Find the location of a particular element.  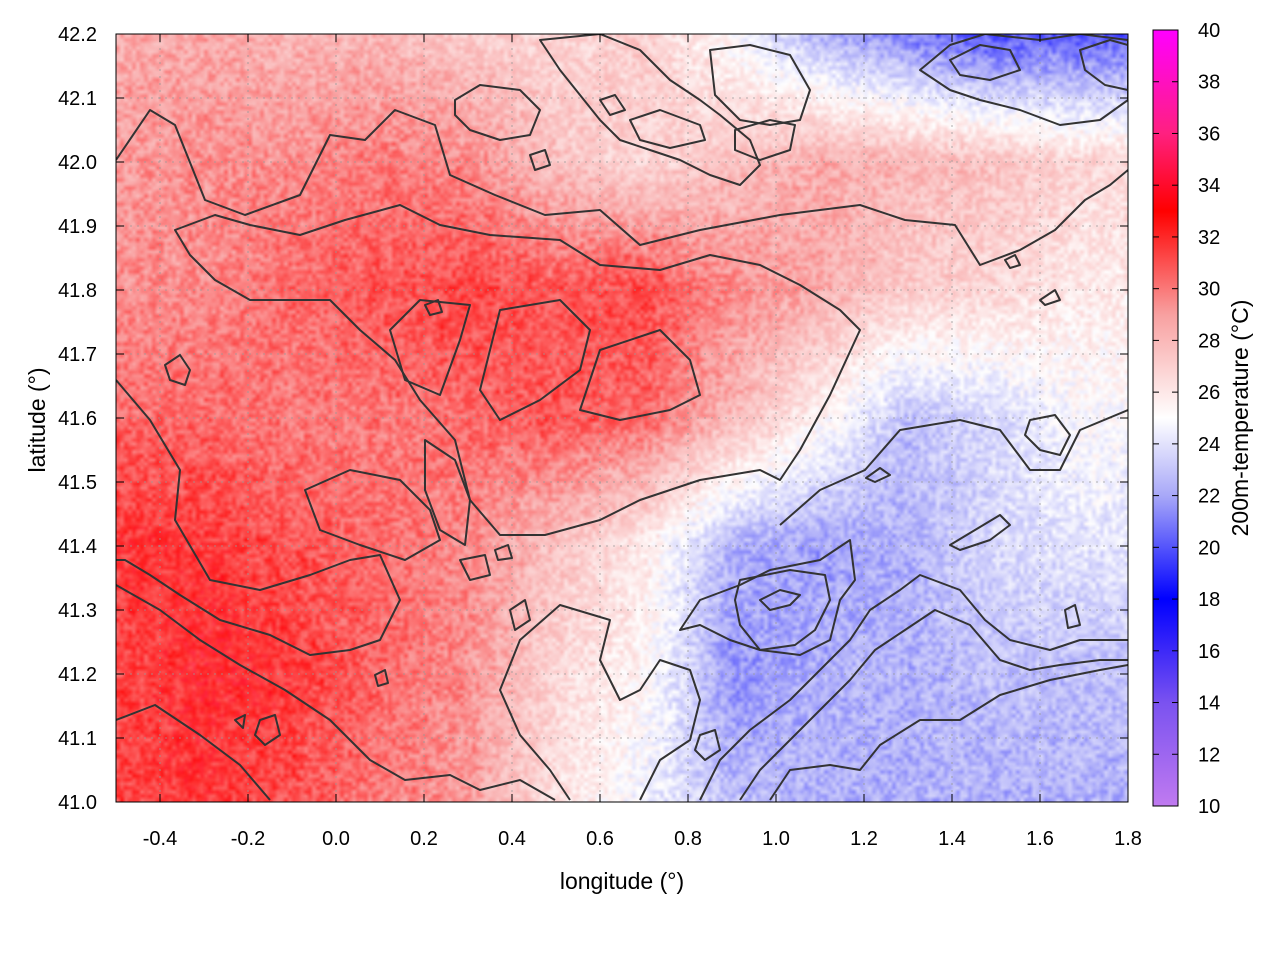

colorbar-ticks: 10 12 14 16 18 20 22 24 26 28 30 32 34 36 38 40 is located at coordinates (1186, 419).